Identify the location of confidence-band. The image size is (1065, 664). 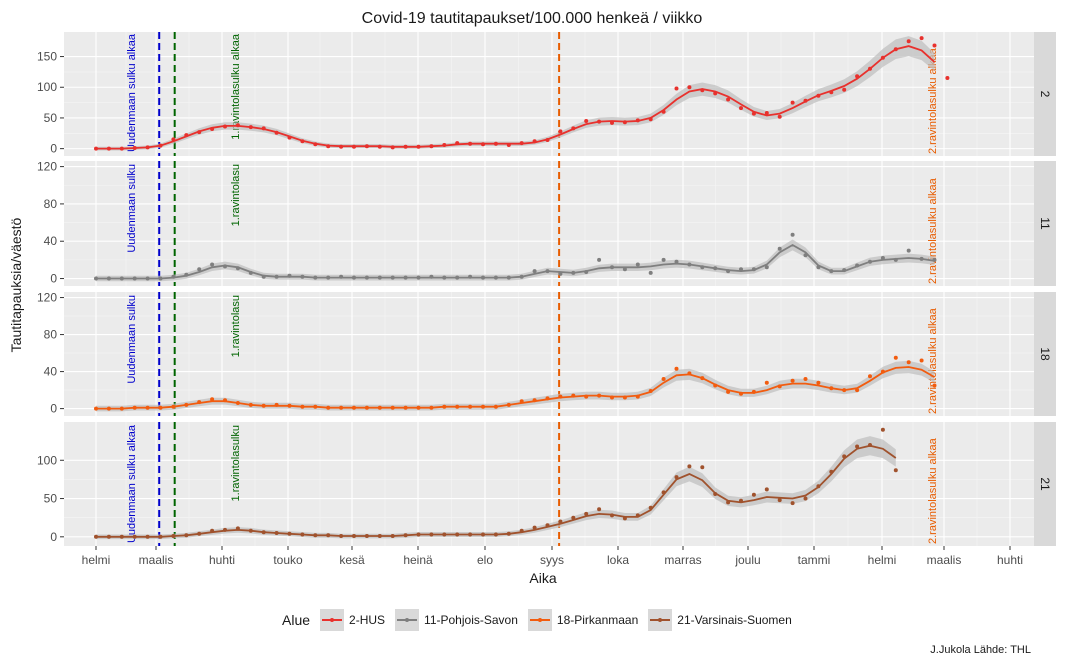
(515, 260).